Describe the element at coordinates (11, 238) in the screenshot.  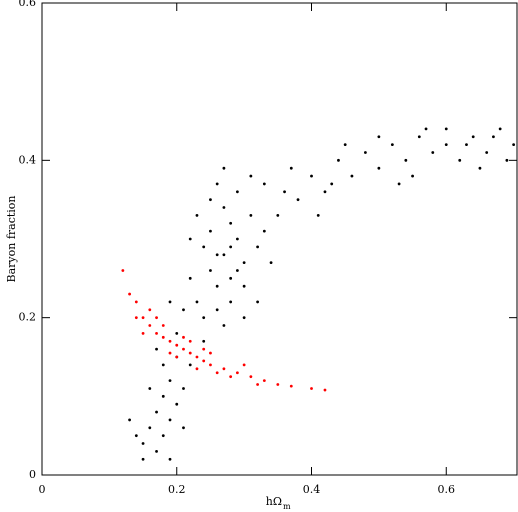
I see `y-axis-label: Baryon fraction` at that location.